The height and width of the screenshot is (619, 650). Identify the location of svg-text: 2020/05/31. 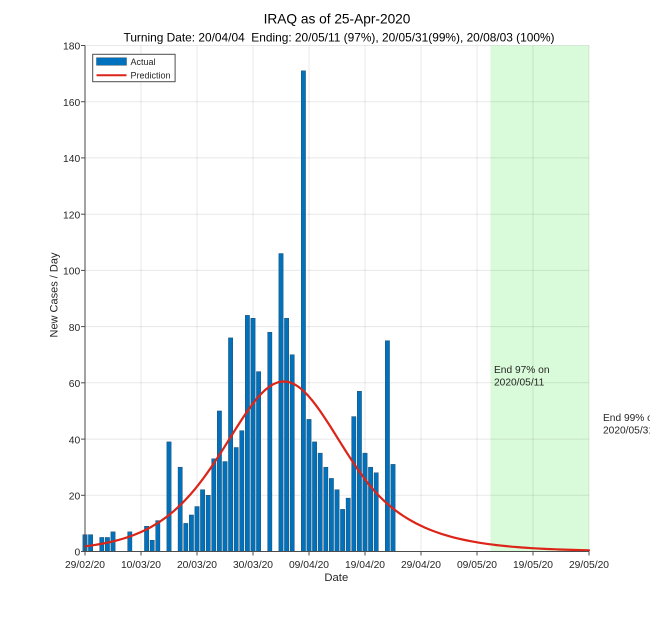
(626, 431).